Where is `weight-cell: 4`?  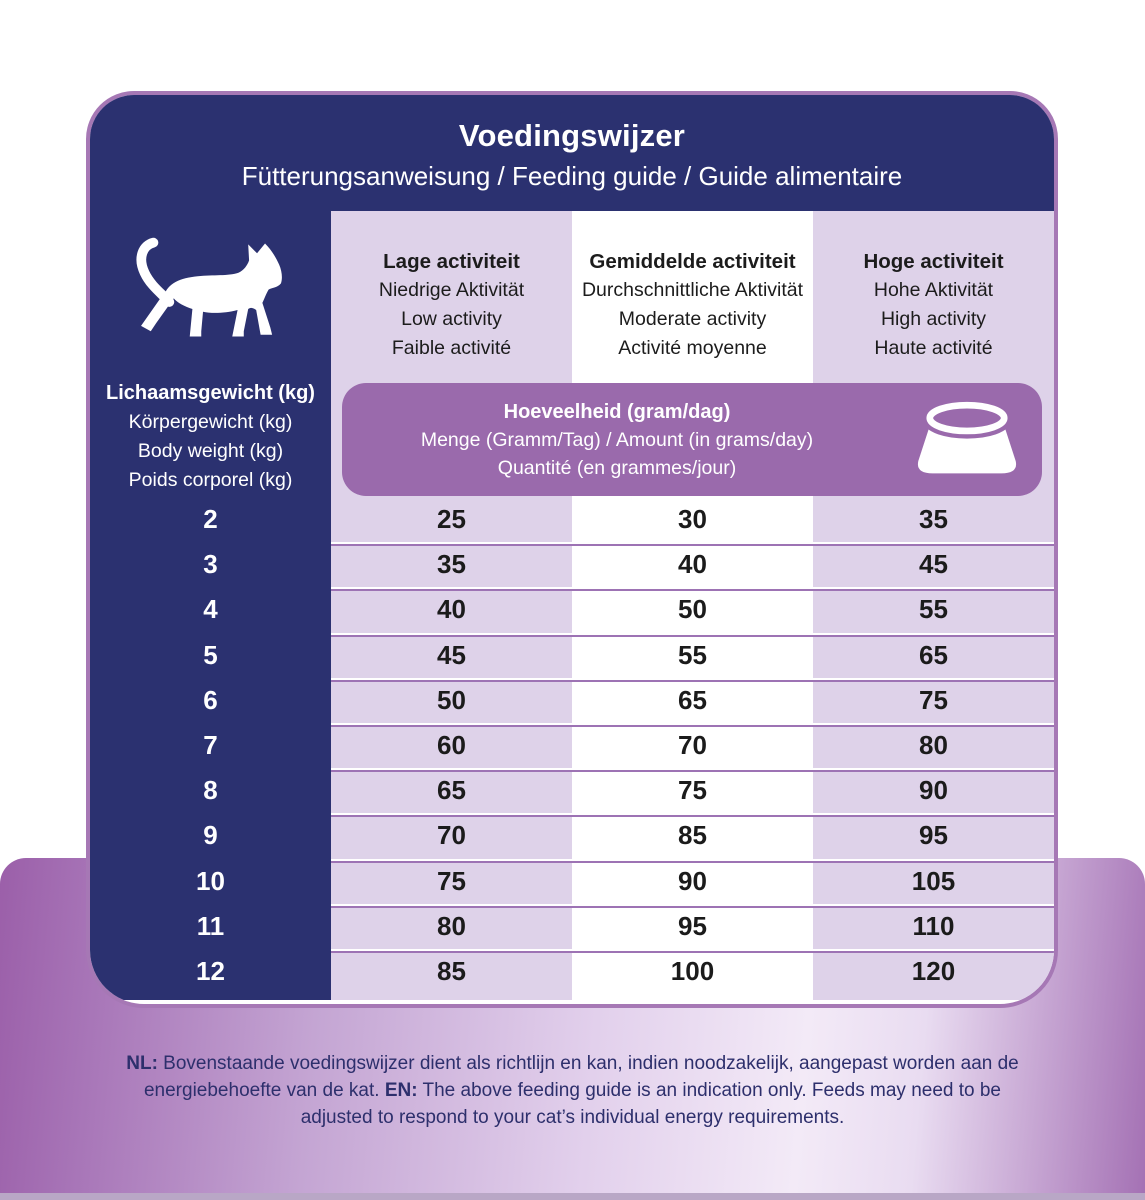 weight-cell: 4 is located at coordinates (210, 609).